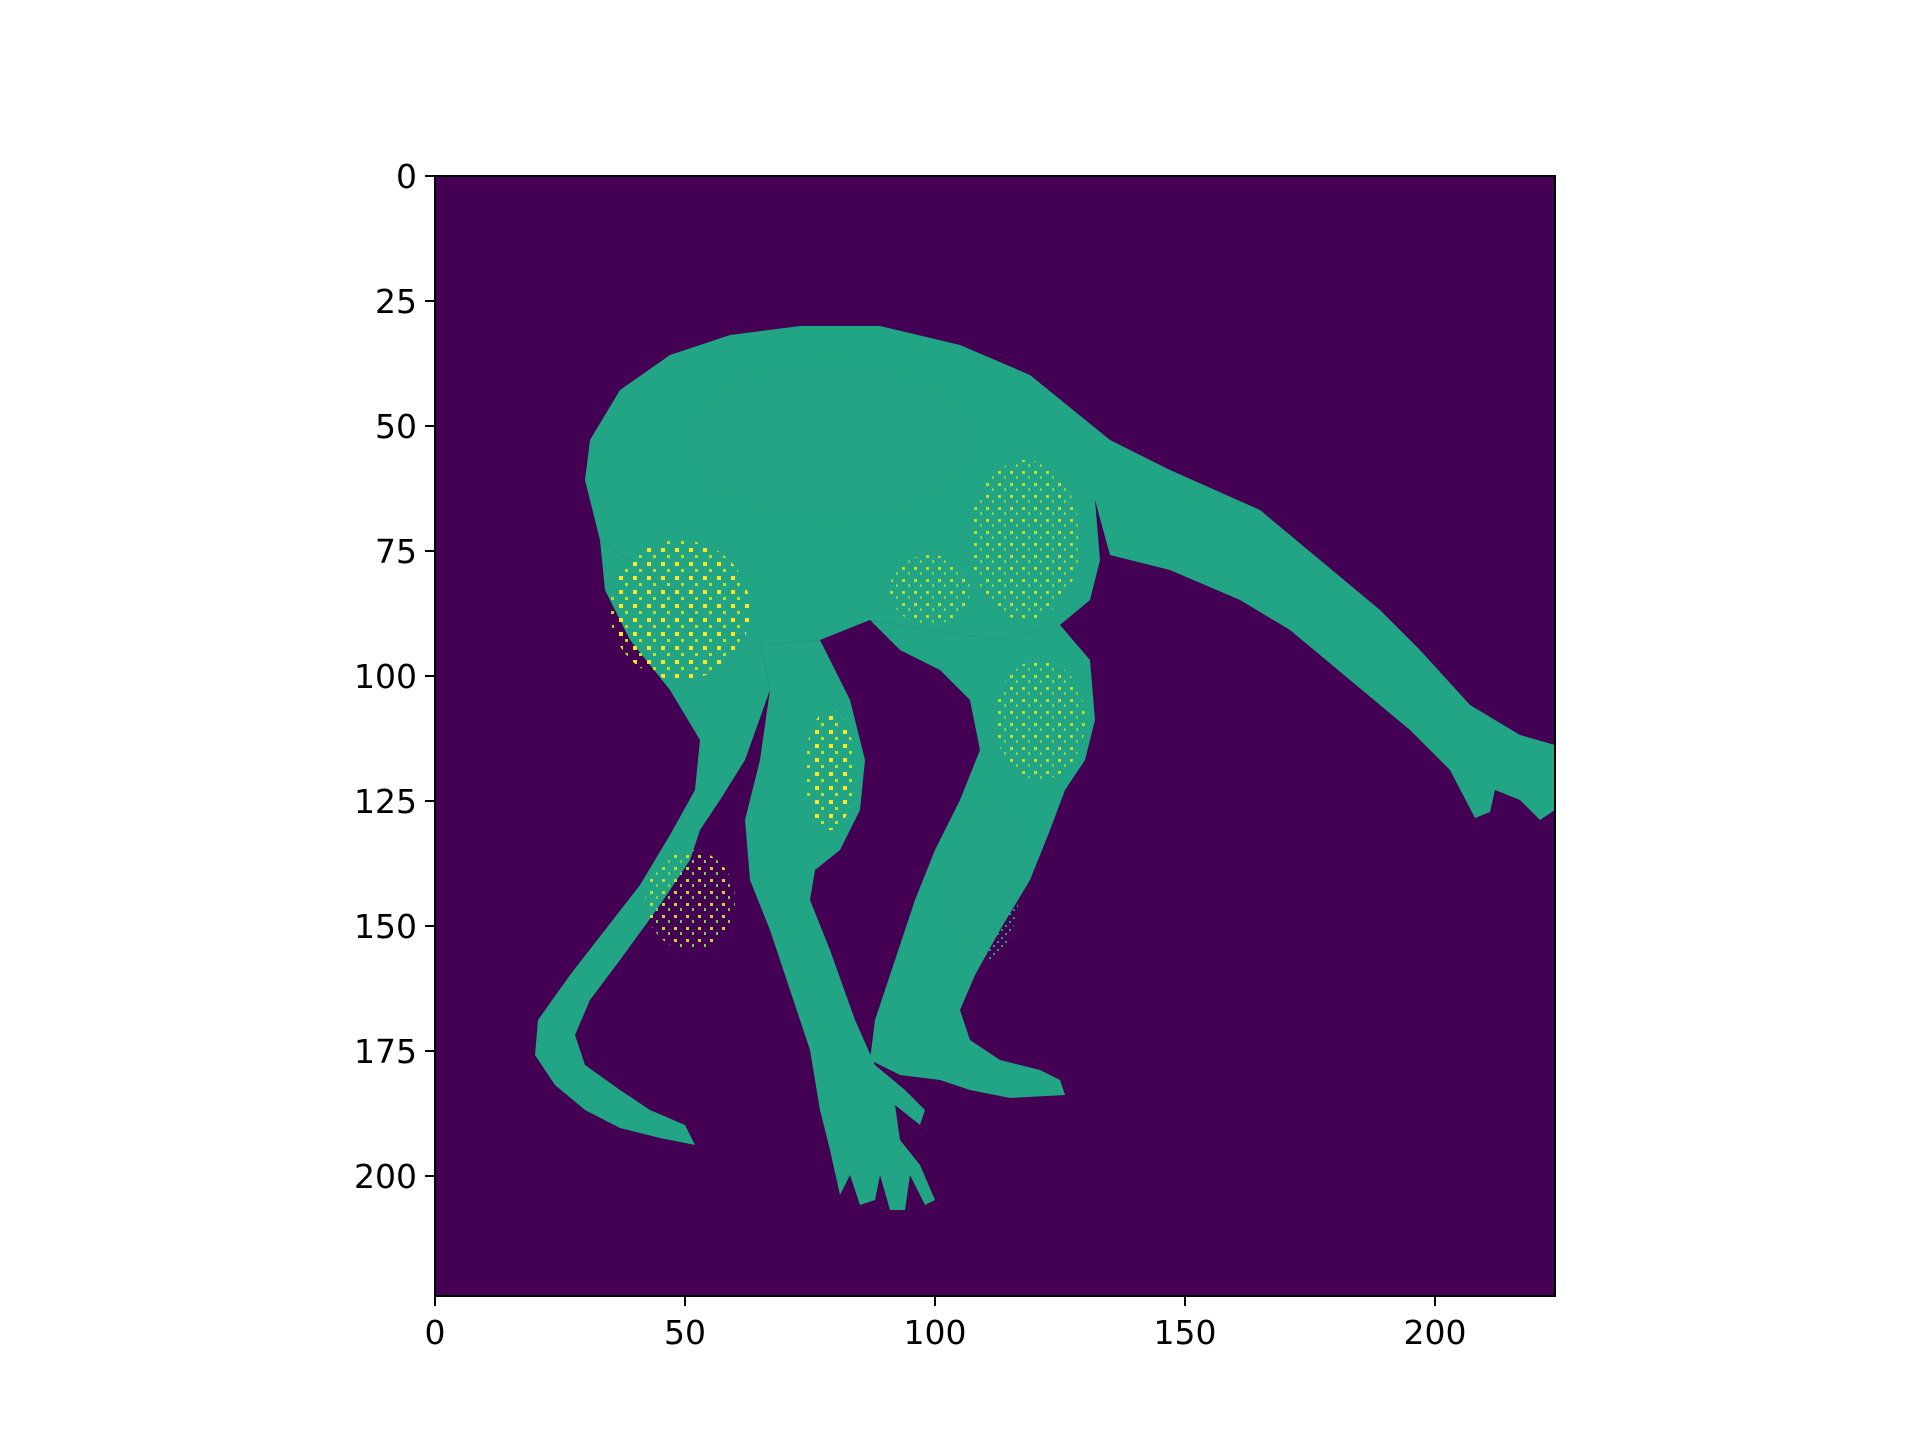 The image size is (1920, 1440). Describe the element at coordinates (396, 551) in the screenshot. I see `y-tick-label: 75` at that location.